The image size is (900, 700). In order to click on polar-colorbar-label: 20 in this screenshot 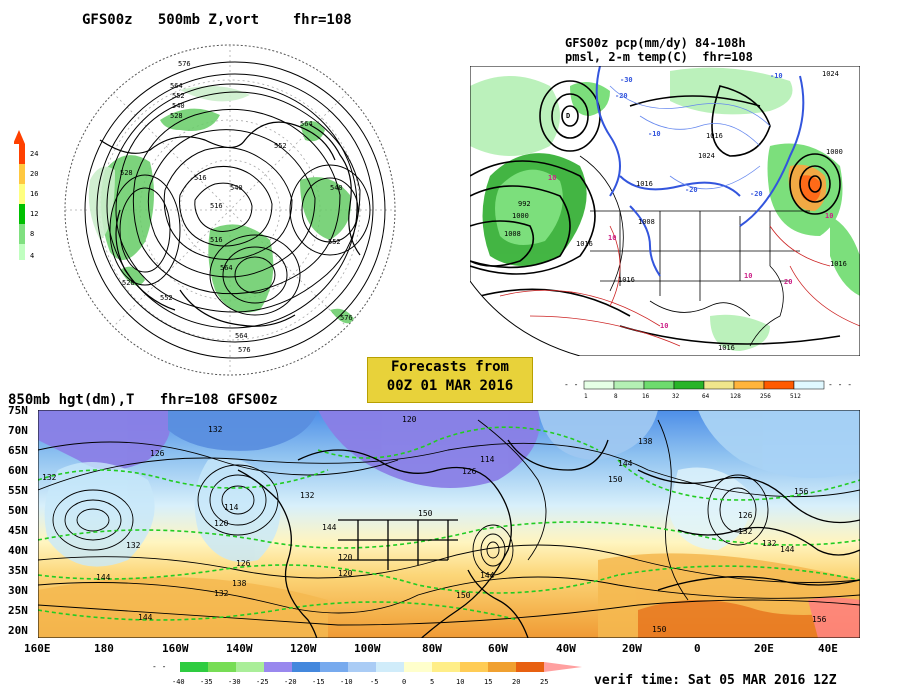, I will do `click(34, 174)`.